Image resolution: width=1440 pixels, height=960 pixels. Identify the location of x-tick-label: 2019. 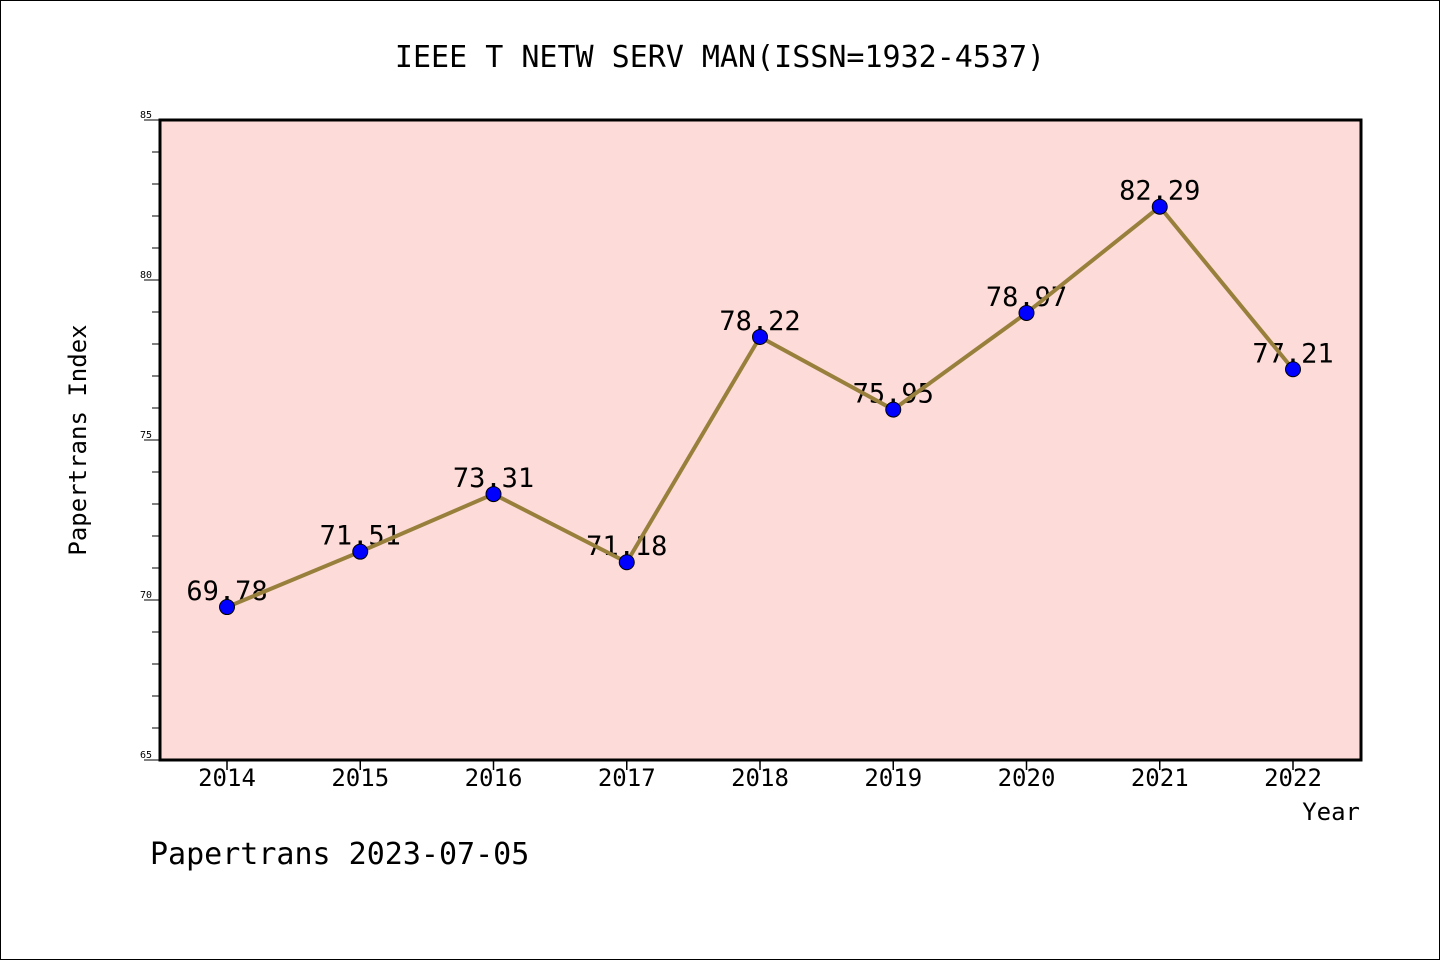
(893, 778).